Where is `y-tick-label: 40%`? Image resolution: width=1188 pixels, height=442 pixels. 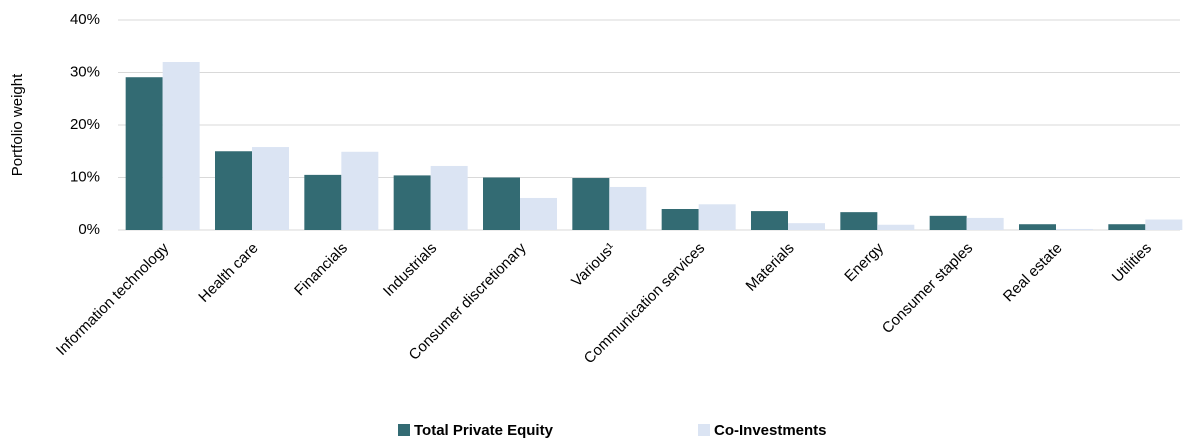
y-tick-label: 40% is located at coordinates (85, 19).